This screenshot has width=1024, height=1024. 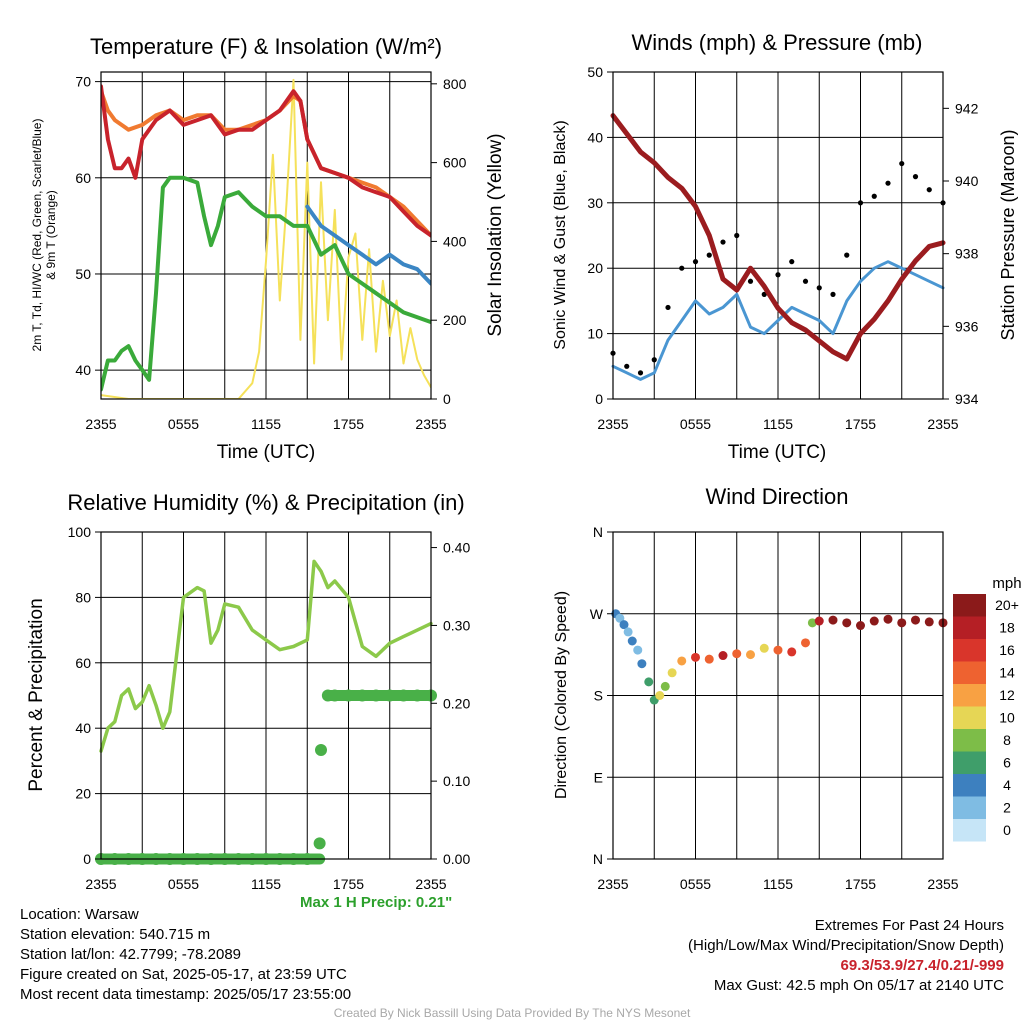 I want to click on winds-x-ticks: 2355 0555 1155 1755 2355, so click(x=777, y=424).